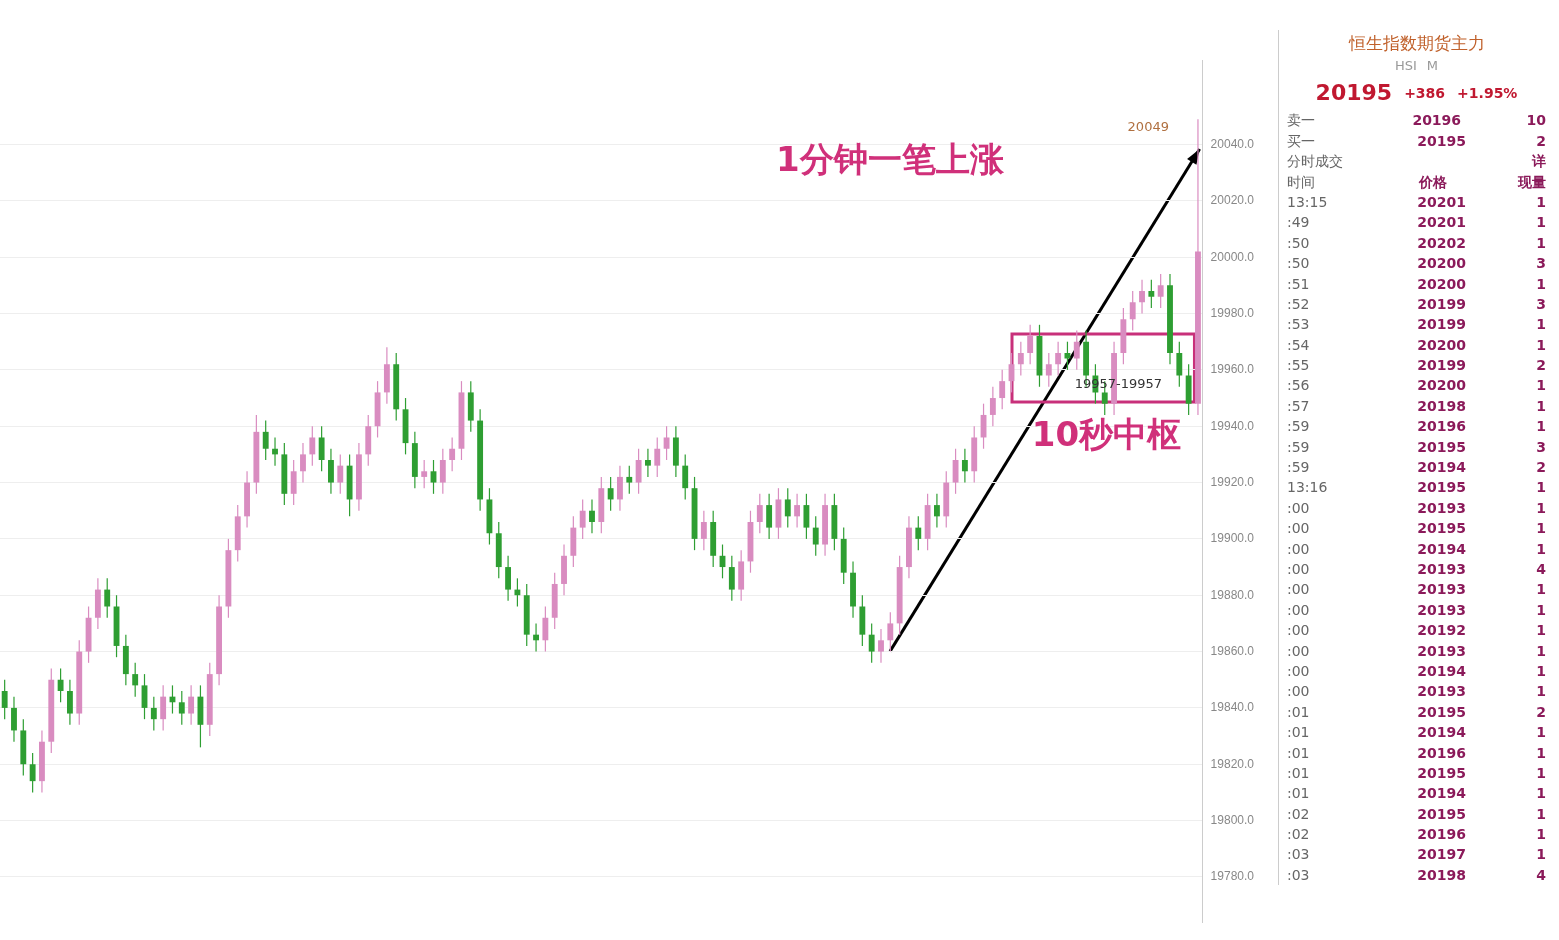 The image size is (1559, 940). Describe the element at coordinates (1416, 568) in the screenshot. I see `text: :00 20193 4` at that location.